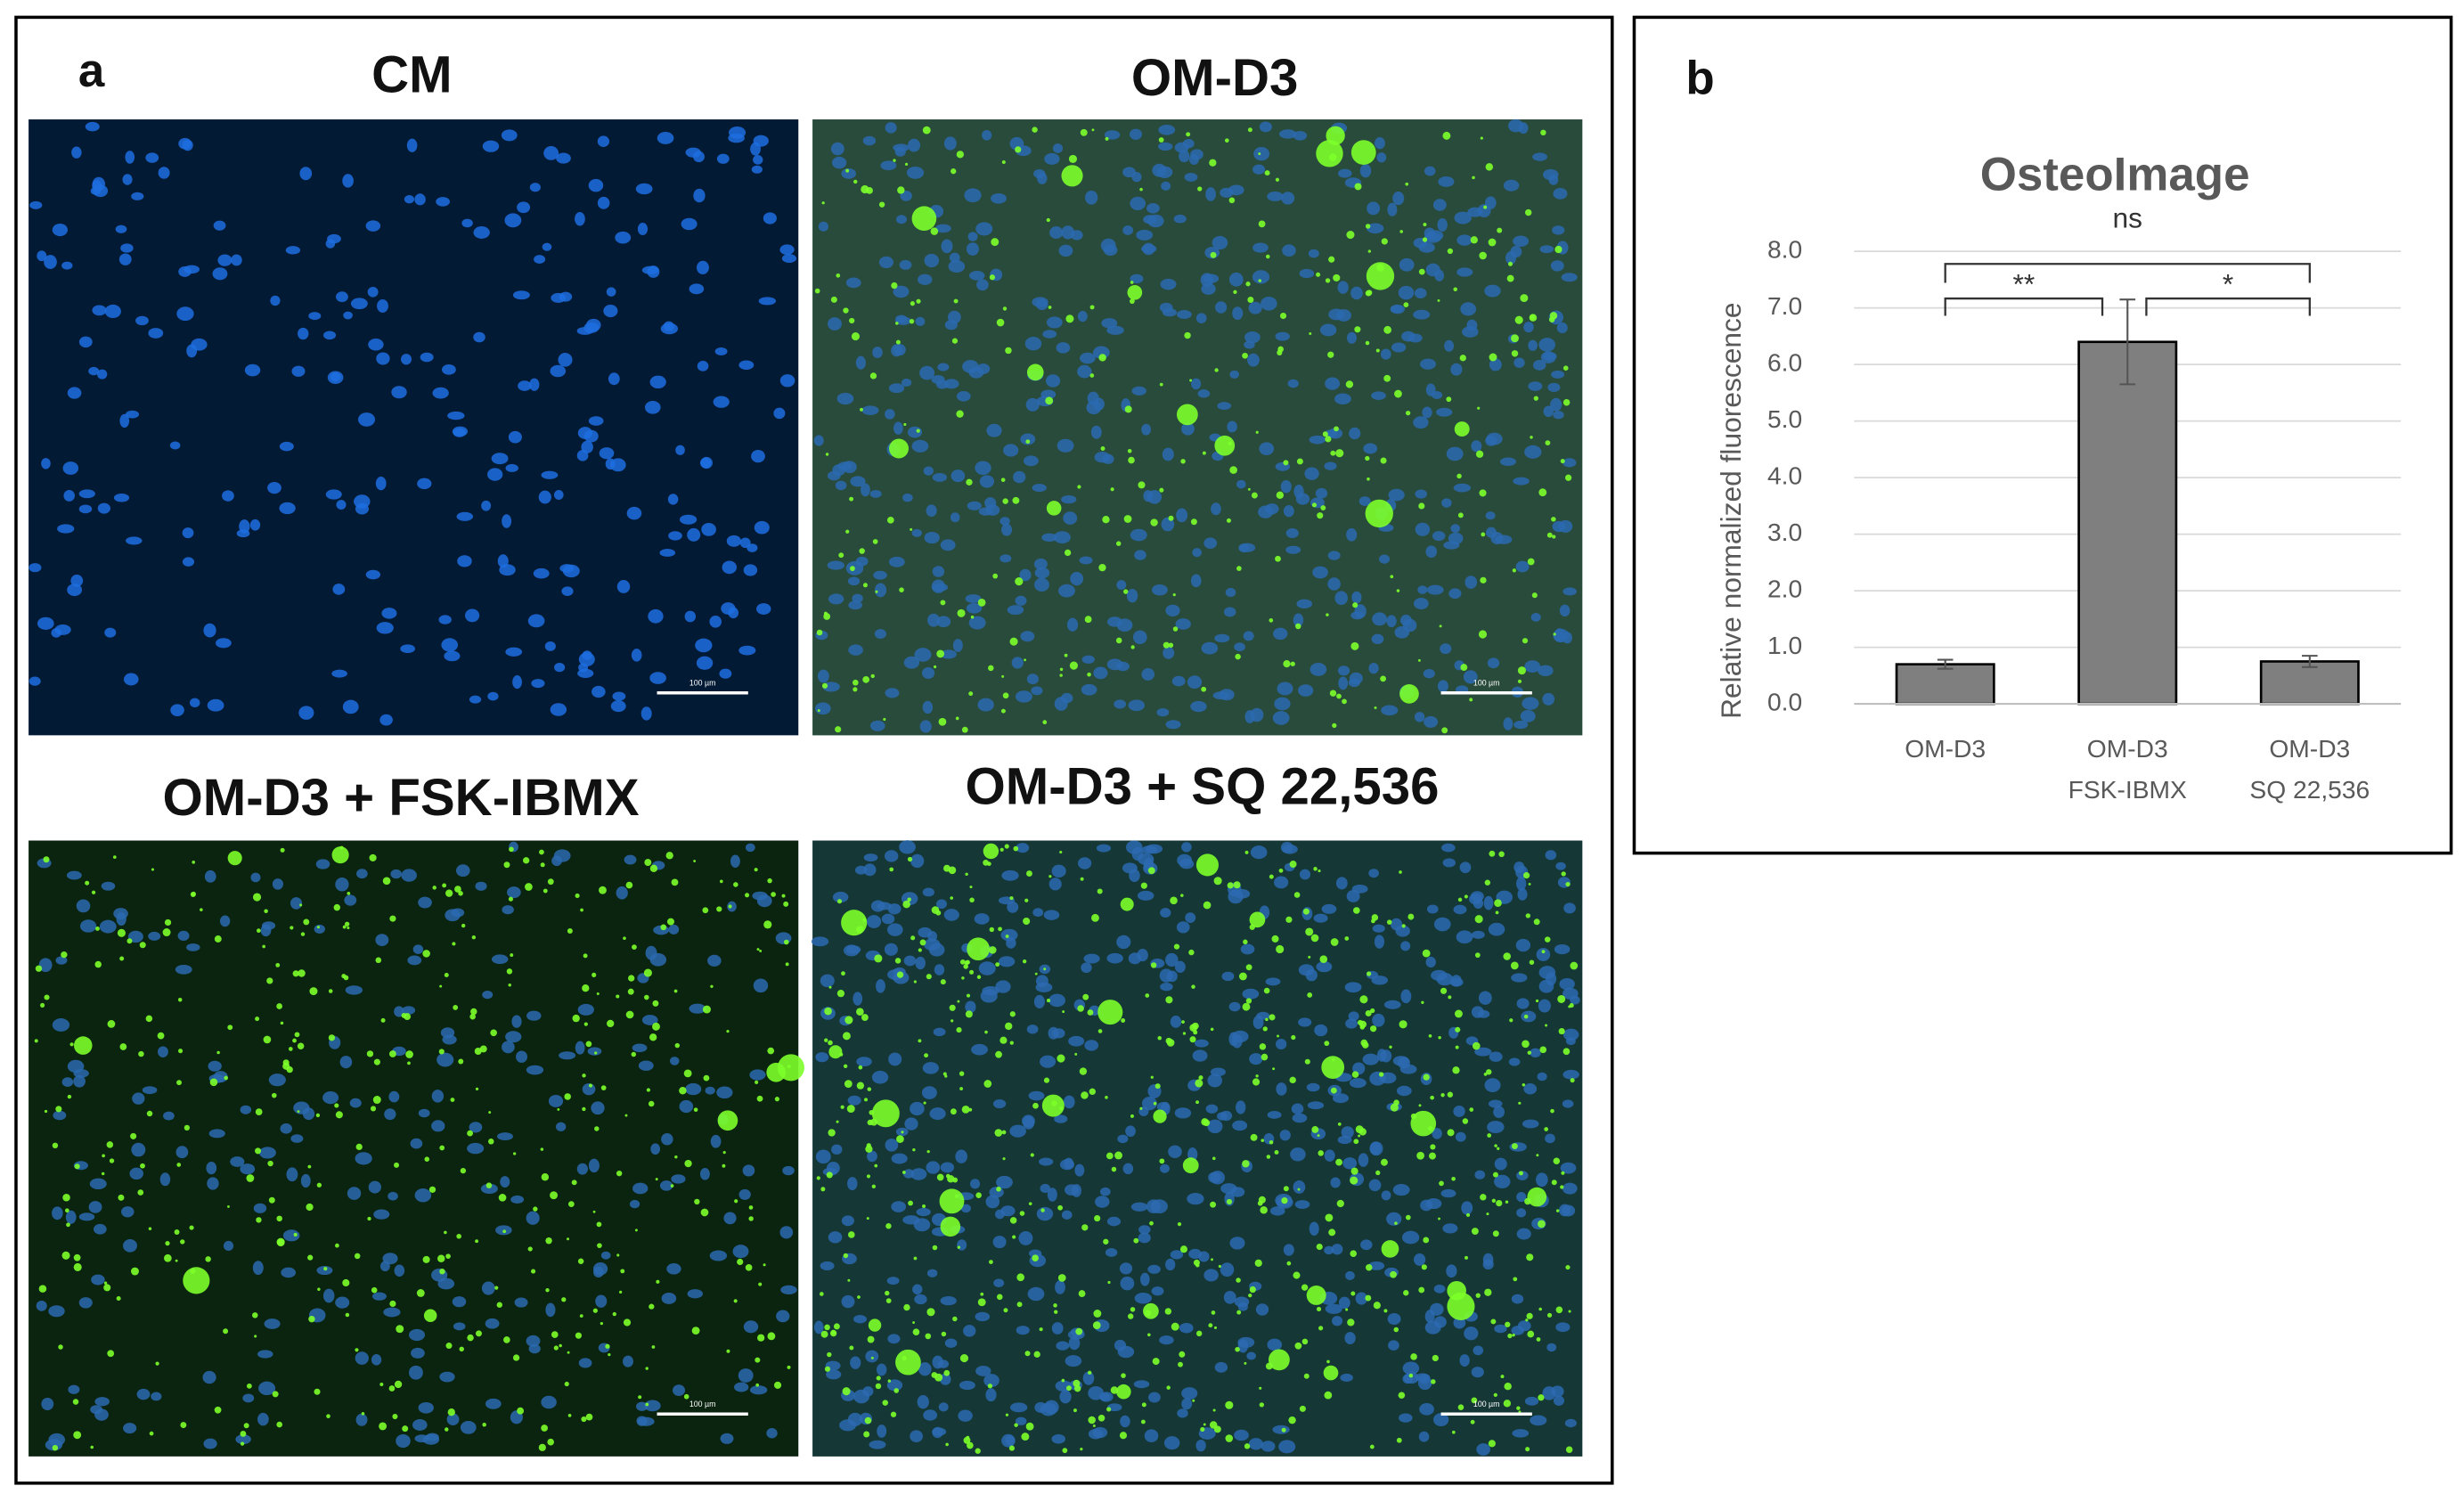  I want to click on significance-bracket: *, so click(2228, 291).